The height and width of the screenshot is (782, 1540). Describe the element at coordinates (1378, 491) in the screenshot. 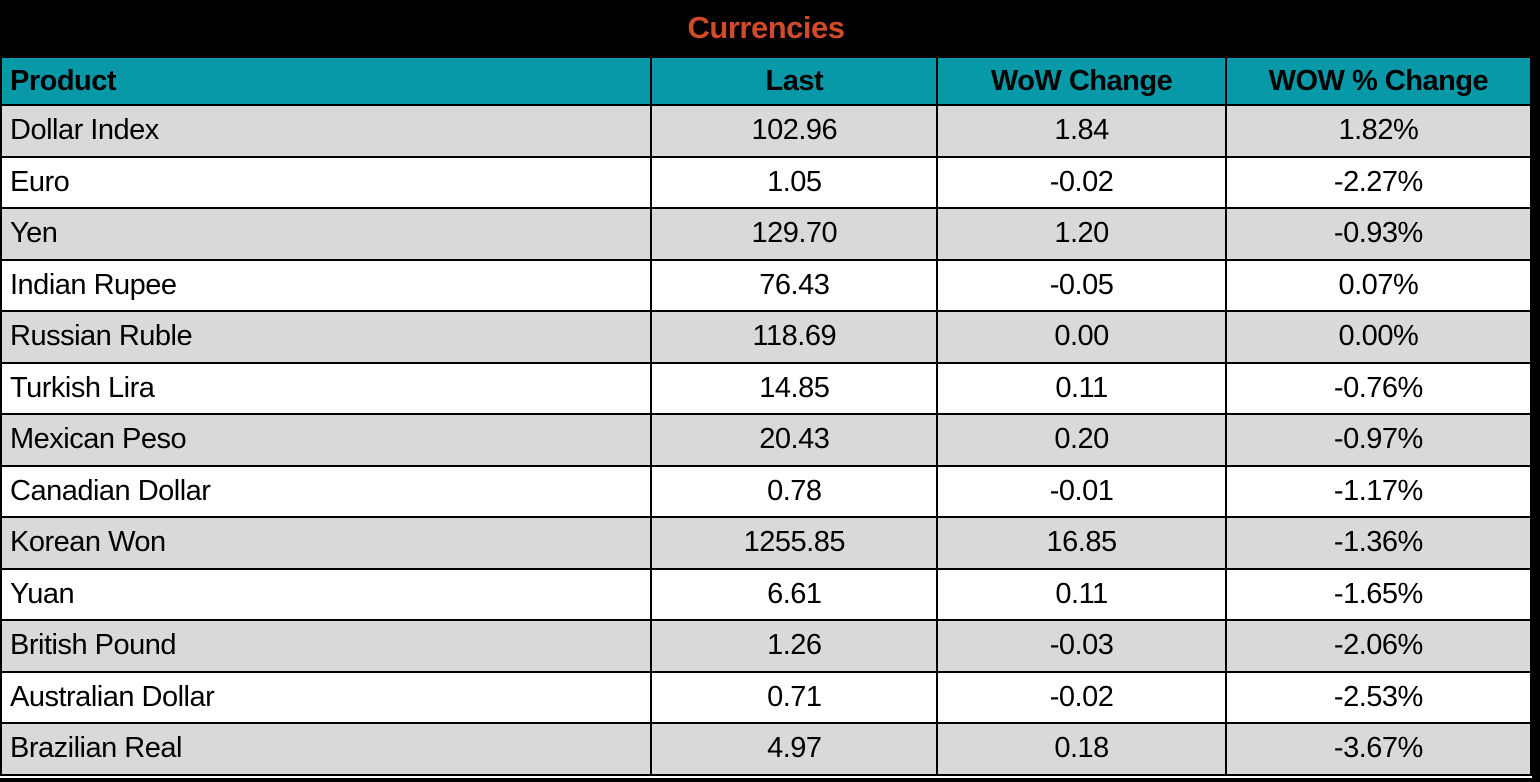

I see `wow-pct-change-cell: -1.17%` at that location.